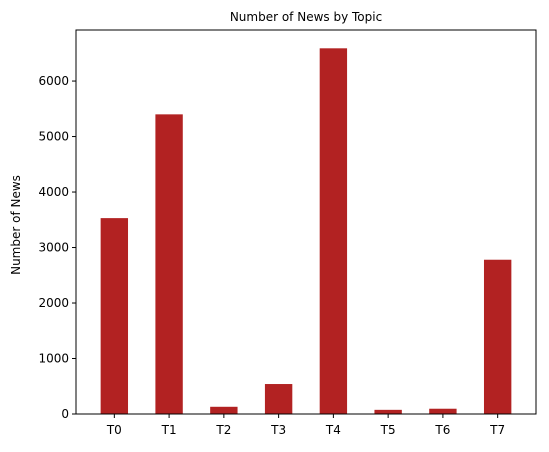 The image size is (549, 452). What do you see at coordinates (388, 430) in the screenshot?
I see `x-tick-label: T5` at bounding box center [388, 430].